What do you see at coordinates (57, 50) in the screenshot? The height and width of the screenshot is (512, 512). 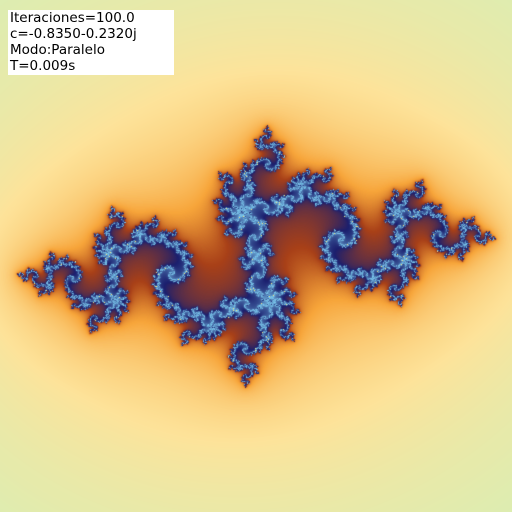 I see `mode-label: Modo:Paralelo` at bounding box center [57, 50].